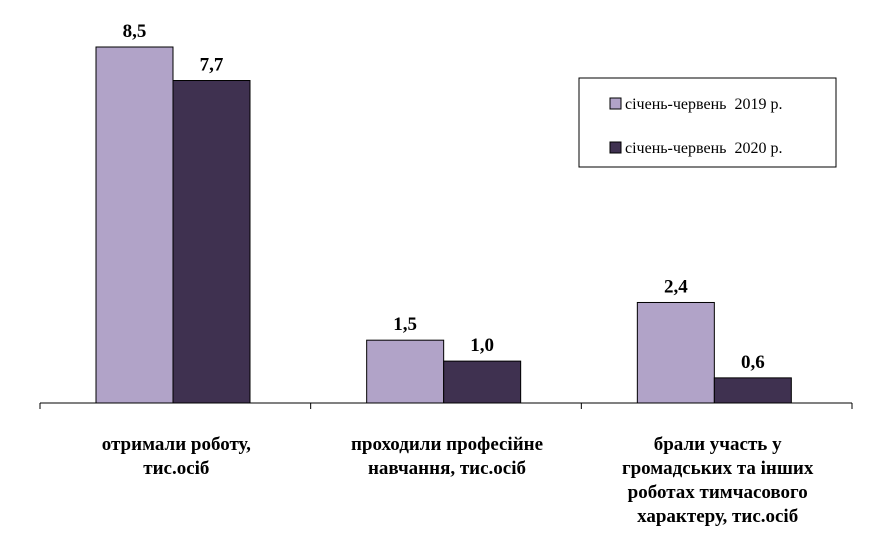  I want to click on bar-2019-cat3, so click(675, 352).